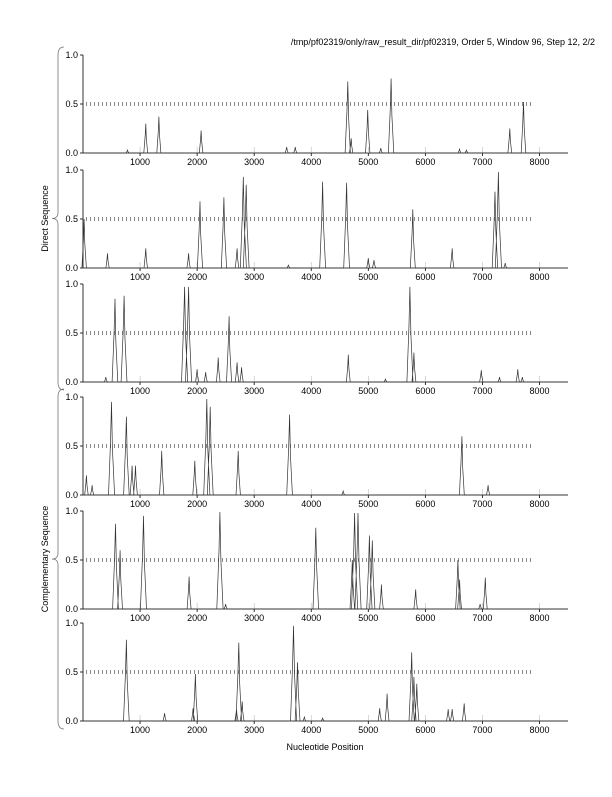 The image size is (612, 797). Describe the element at coordinates (45, 218) in the screenshot. I see `group-label: Direct Sequence` at that location.